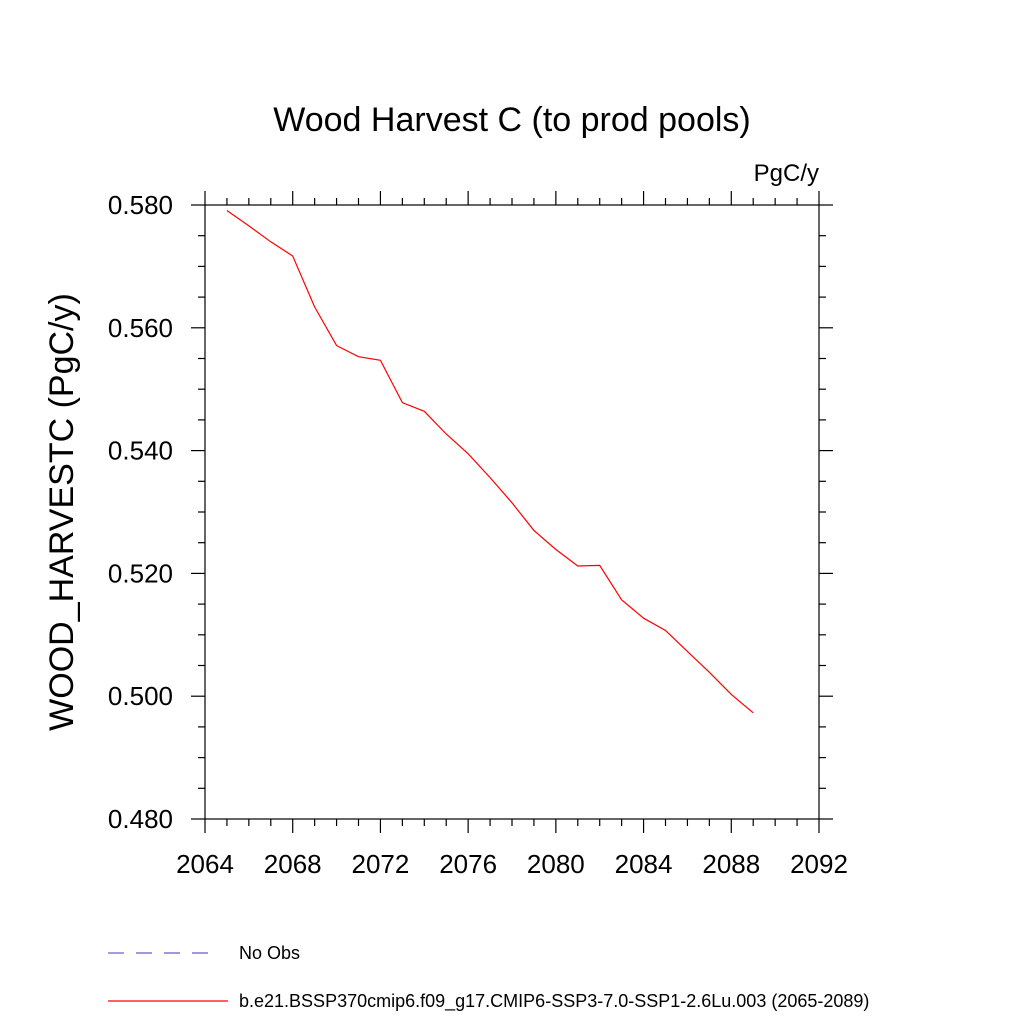 This screenshot has width=1024, height=1024. I want to click on x-tick-label: 2076, so click(468, 864).